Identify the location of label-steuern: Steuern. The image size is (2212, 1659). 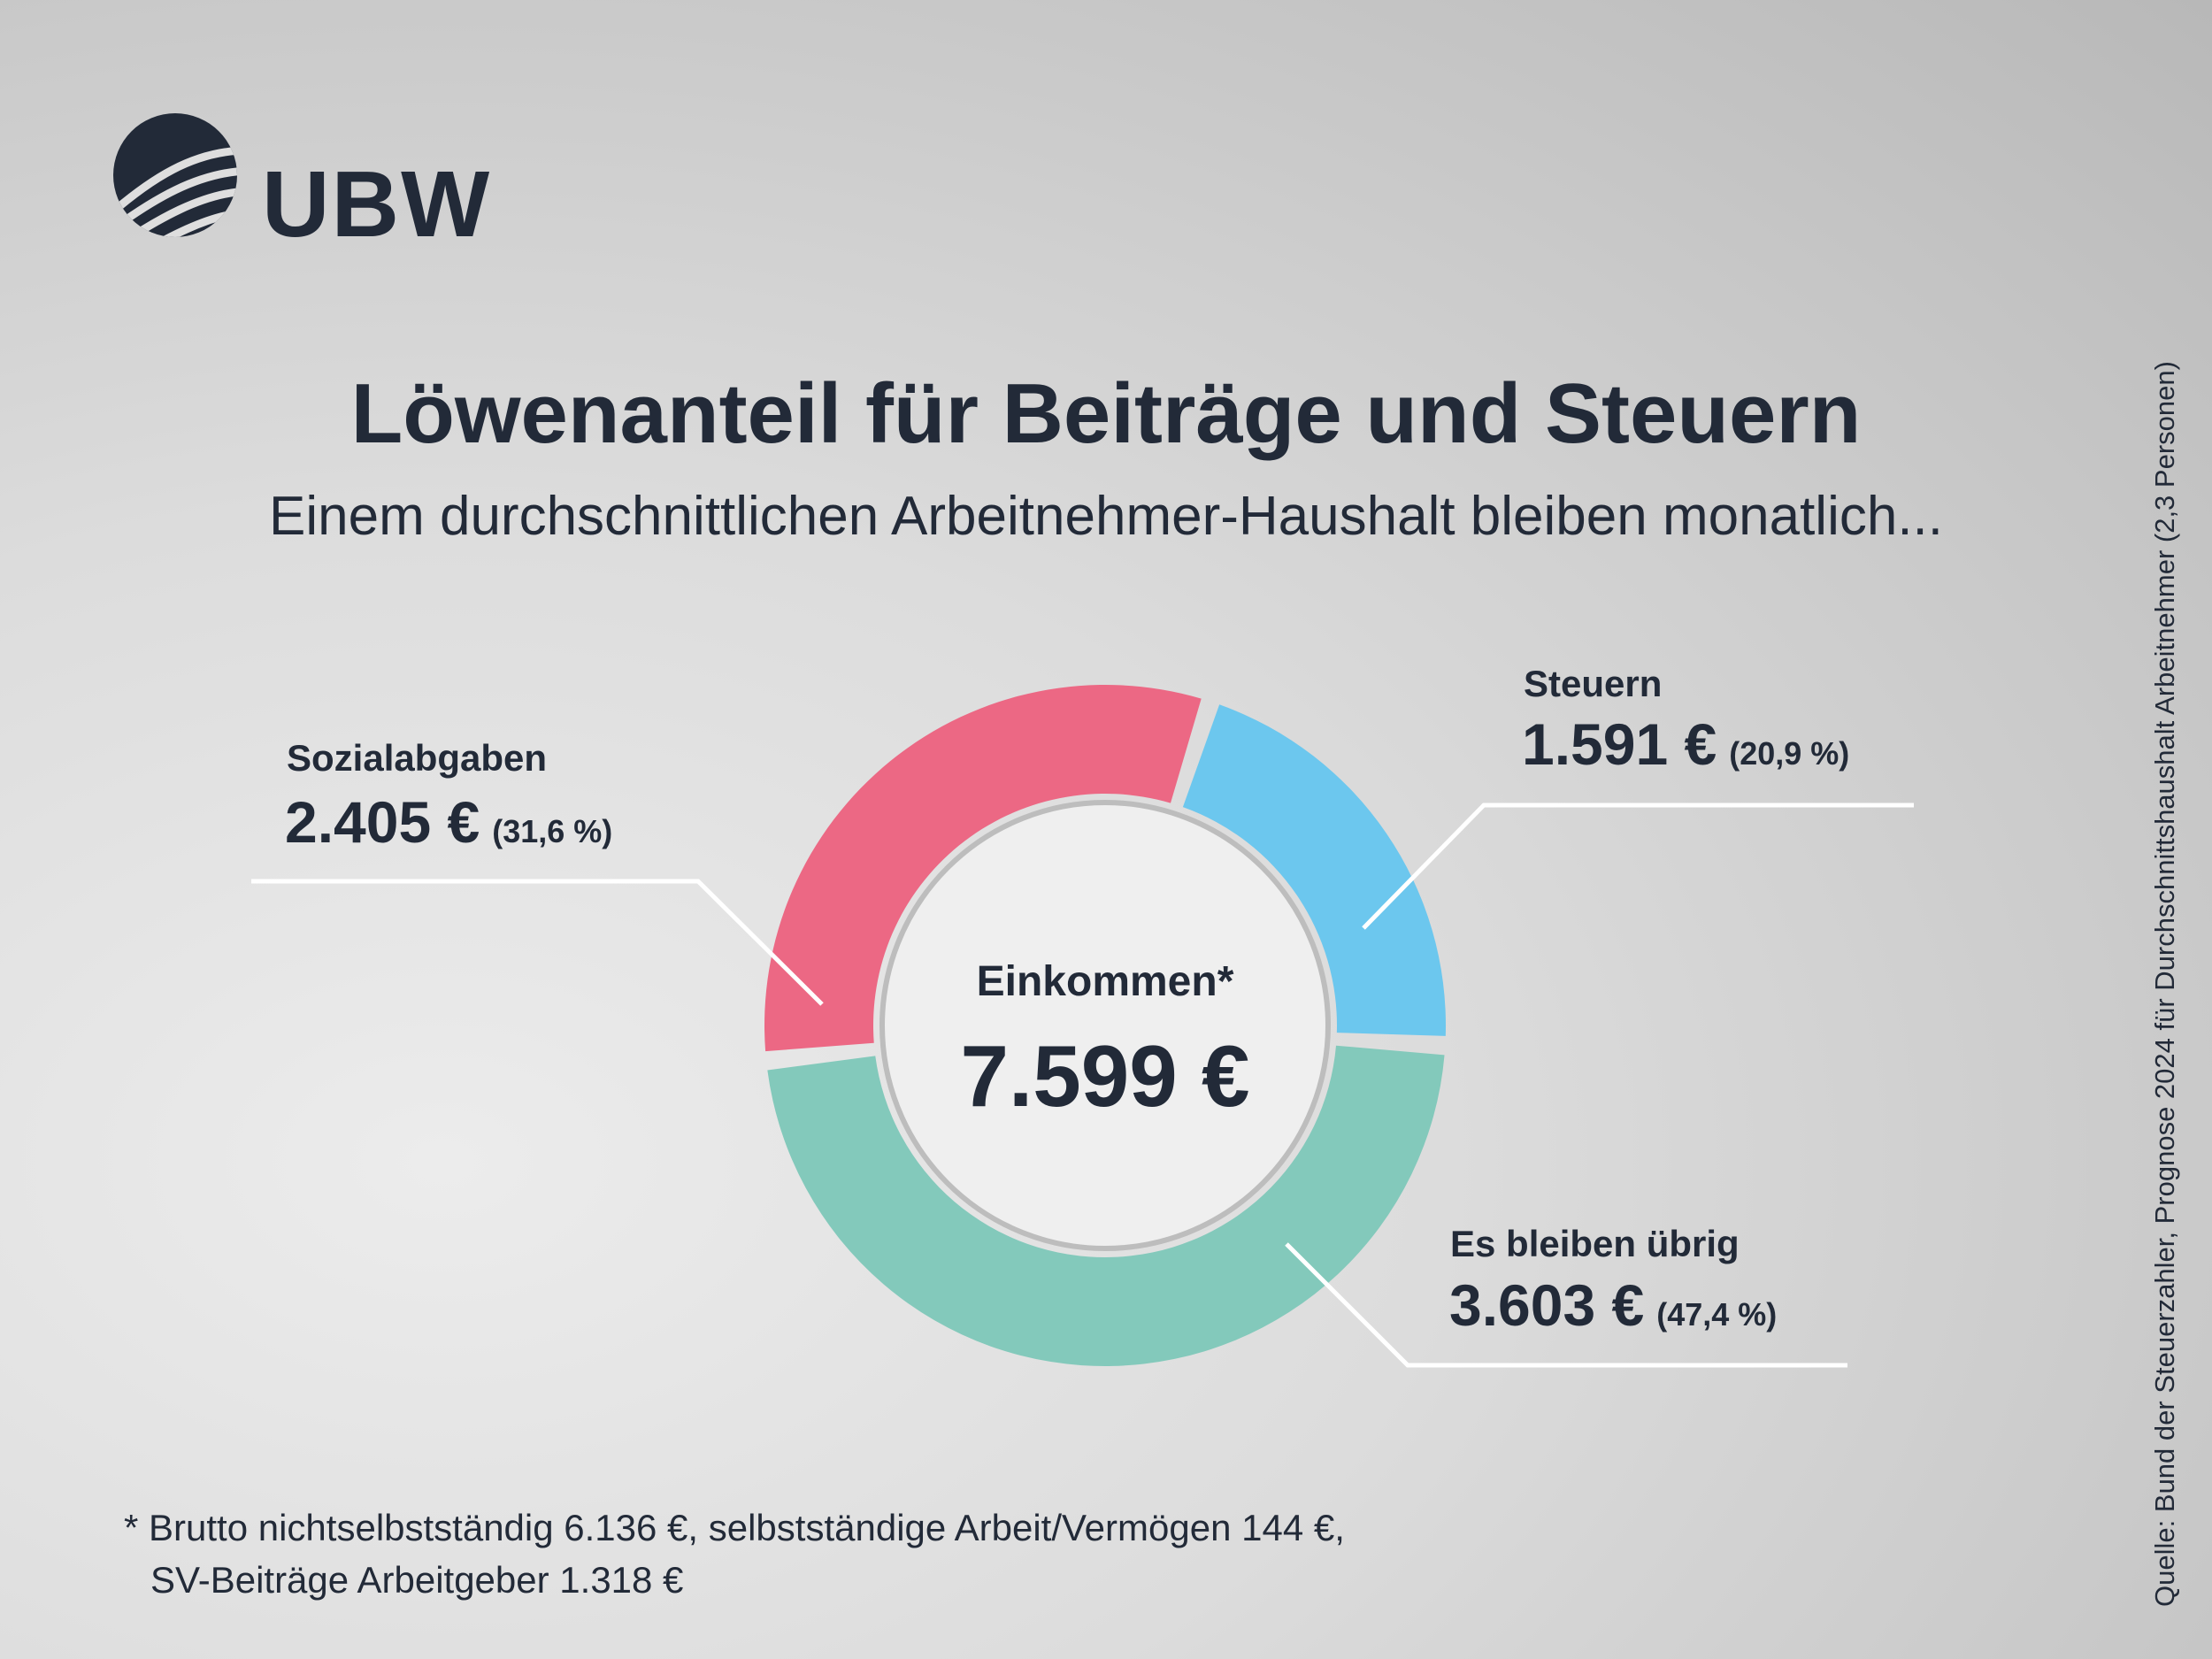
(1593, 683).